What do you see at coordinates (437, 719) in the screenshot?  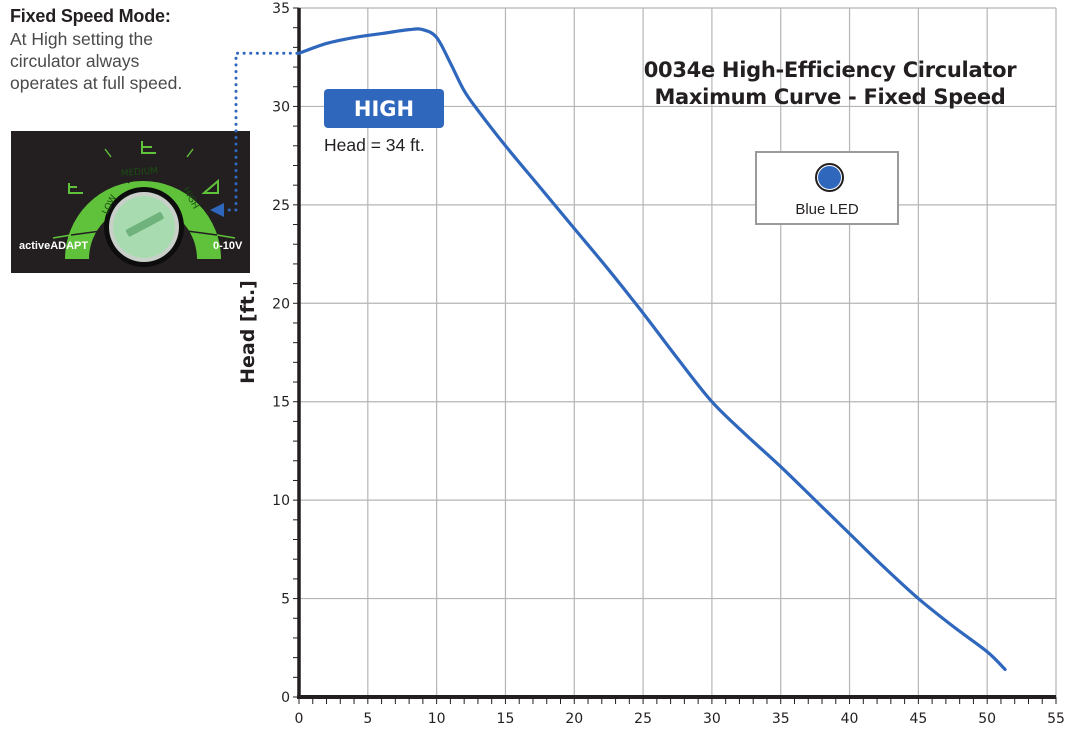 I see `x-tick-label: 10` at bounding box center [437, 719].